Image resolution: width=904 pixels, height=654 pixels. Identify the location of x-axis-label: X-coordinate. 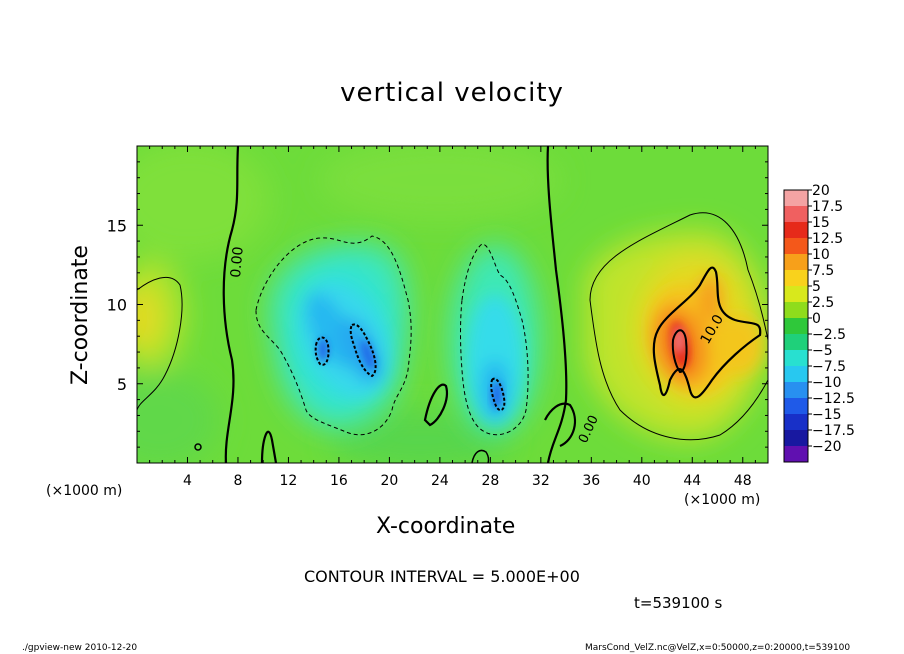
(446, 526).